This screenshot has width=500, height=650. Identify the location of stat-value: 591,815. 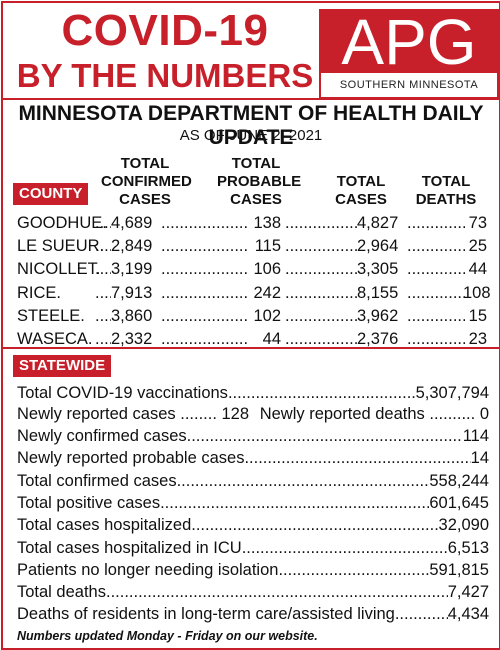
(459, 569).